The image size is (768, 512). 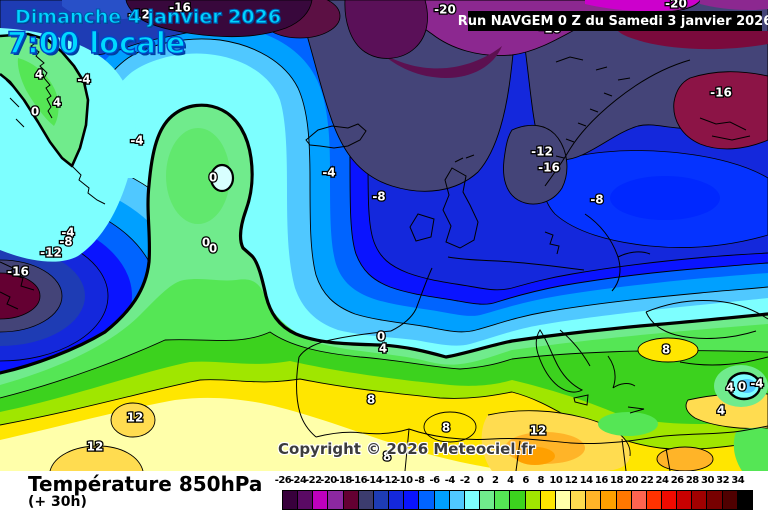 What do you see at coordinates (445, 10) in the screenshot?
I see `contour-label: -20` at bounding box center [445, 10].